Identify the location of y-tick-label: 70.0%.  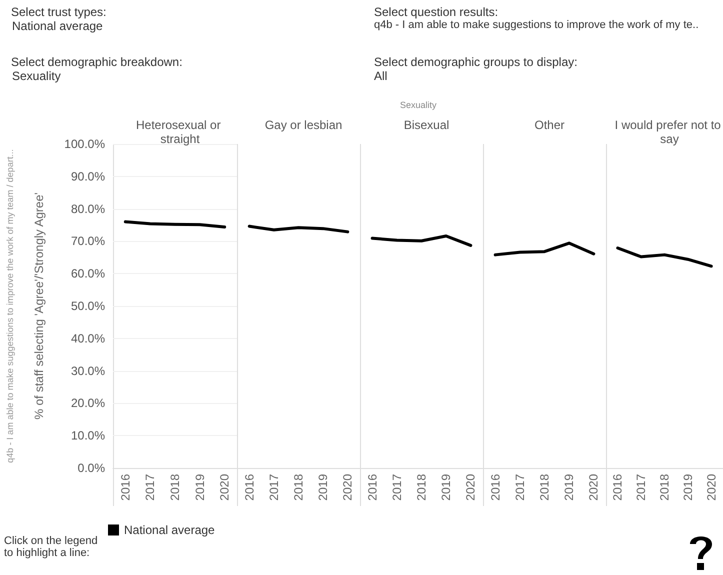
(88, 241).